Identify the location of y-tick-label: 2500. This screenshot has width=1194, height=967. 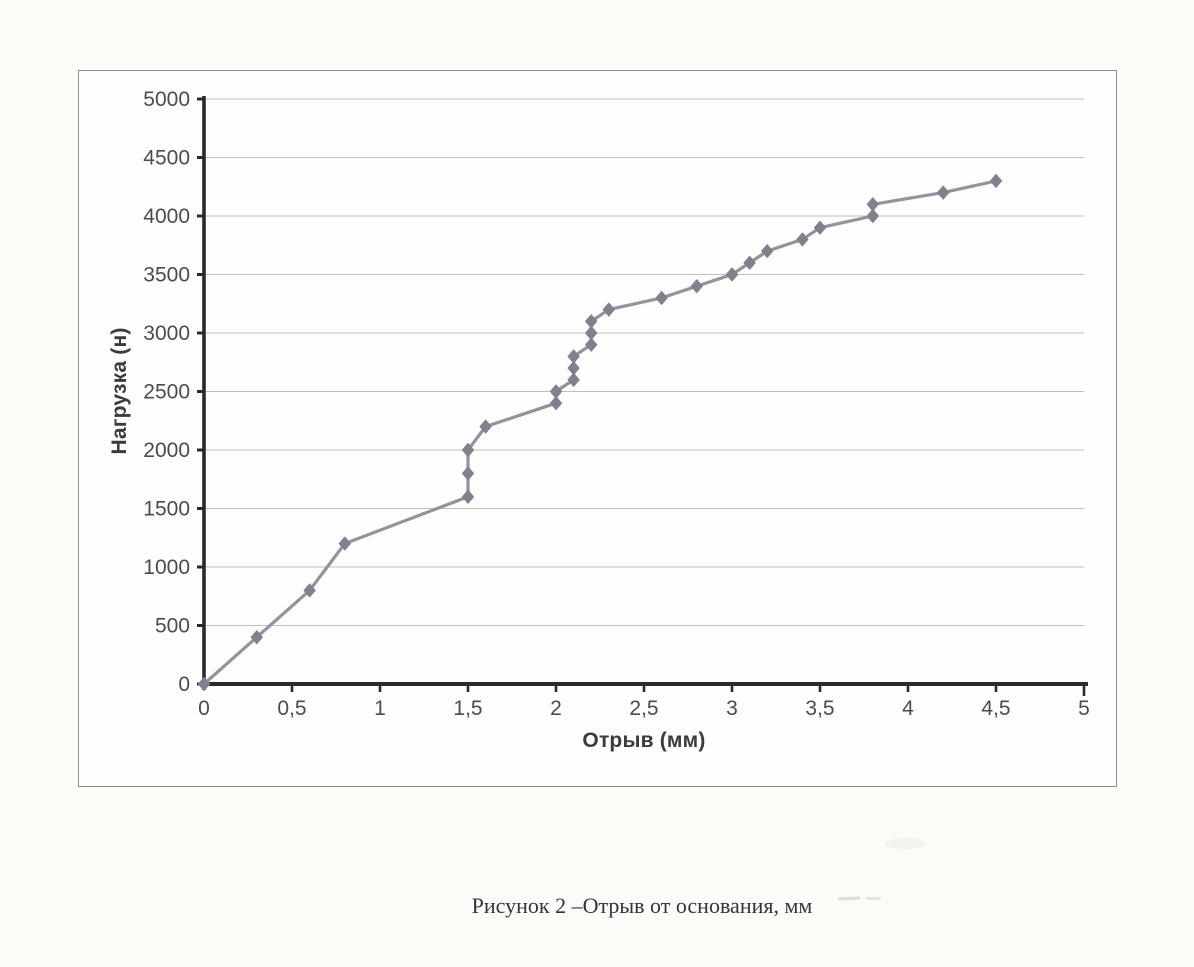
(166, 392).